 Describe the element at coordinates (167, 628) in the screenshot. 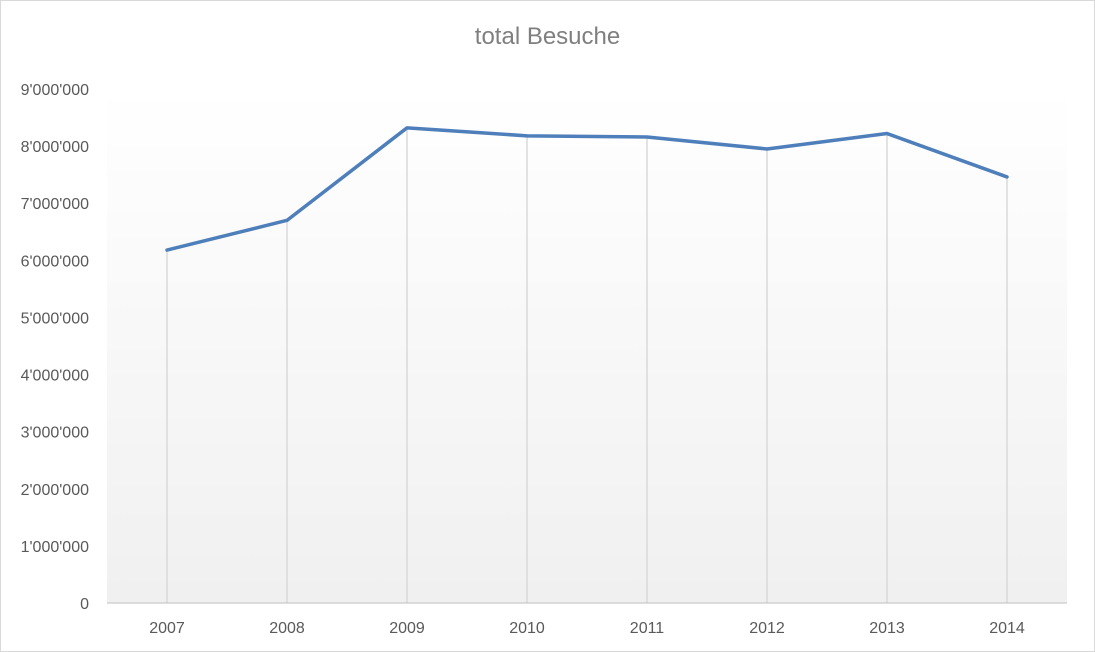

I see `x-tick-label: 2007` at that location.